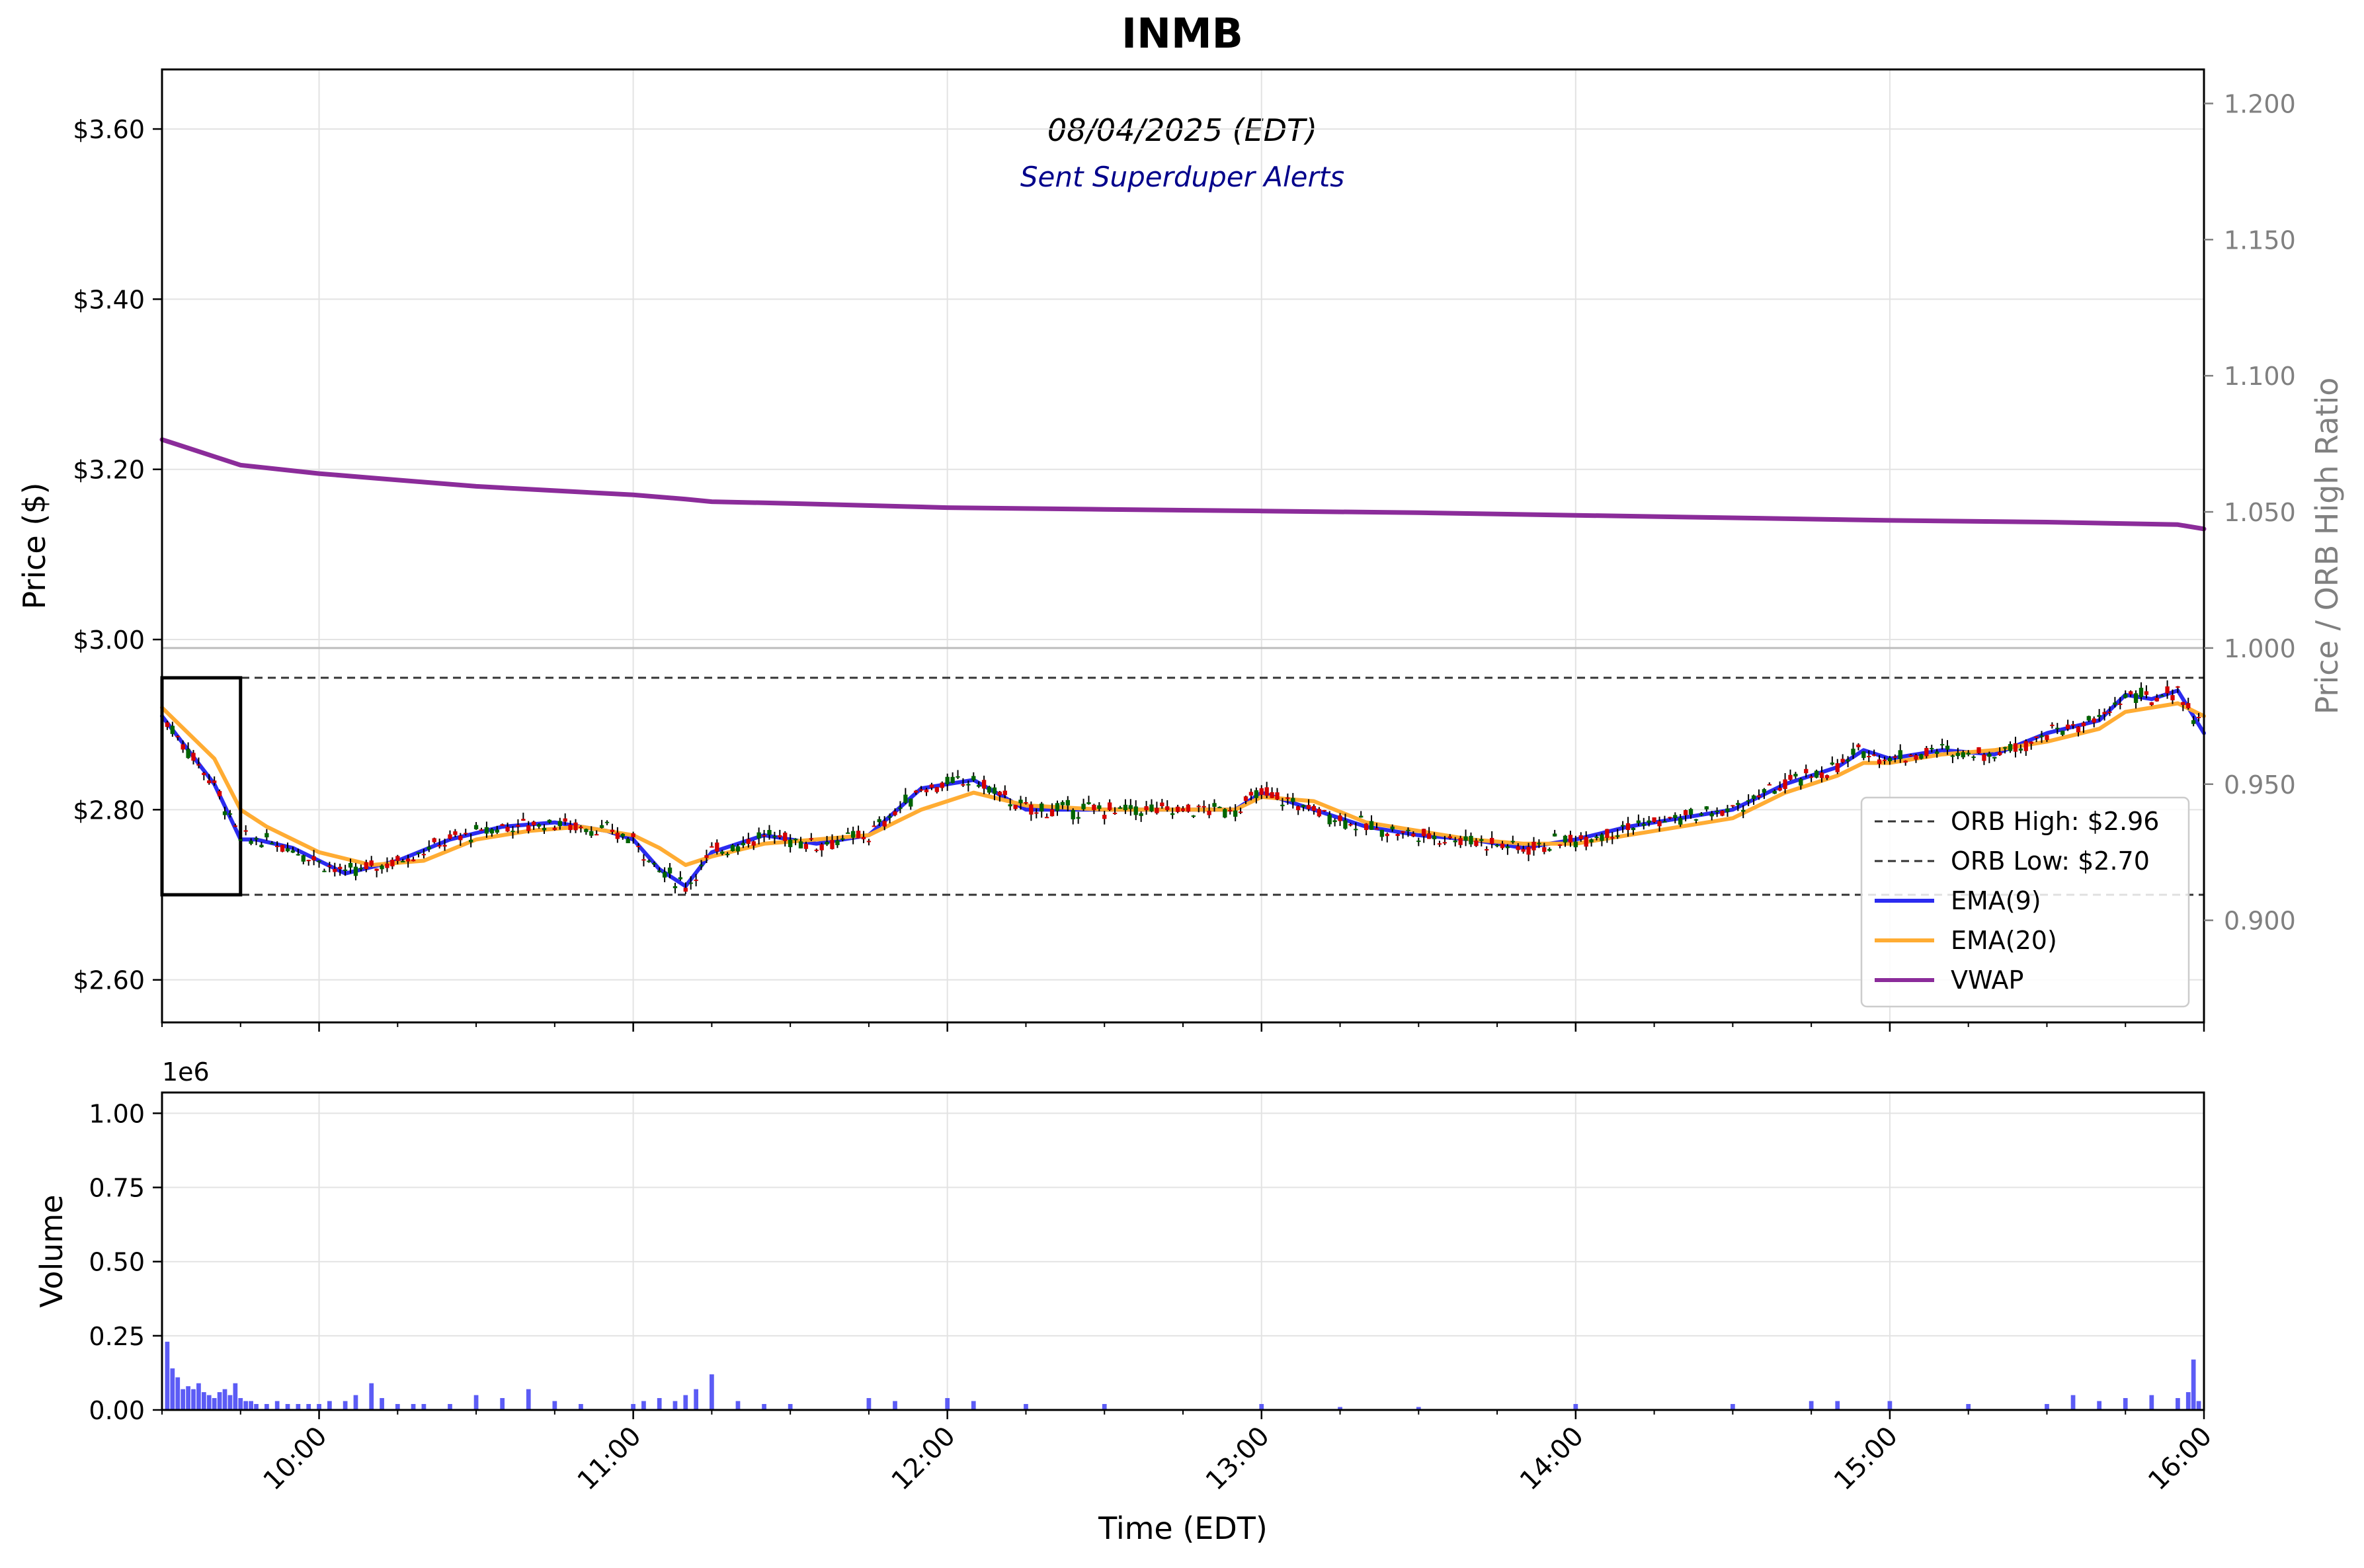  Describe the element at coordinates (117, 1336) in the screenshot. I see `volume-tick-label: 0.25` at that location.